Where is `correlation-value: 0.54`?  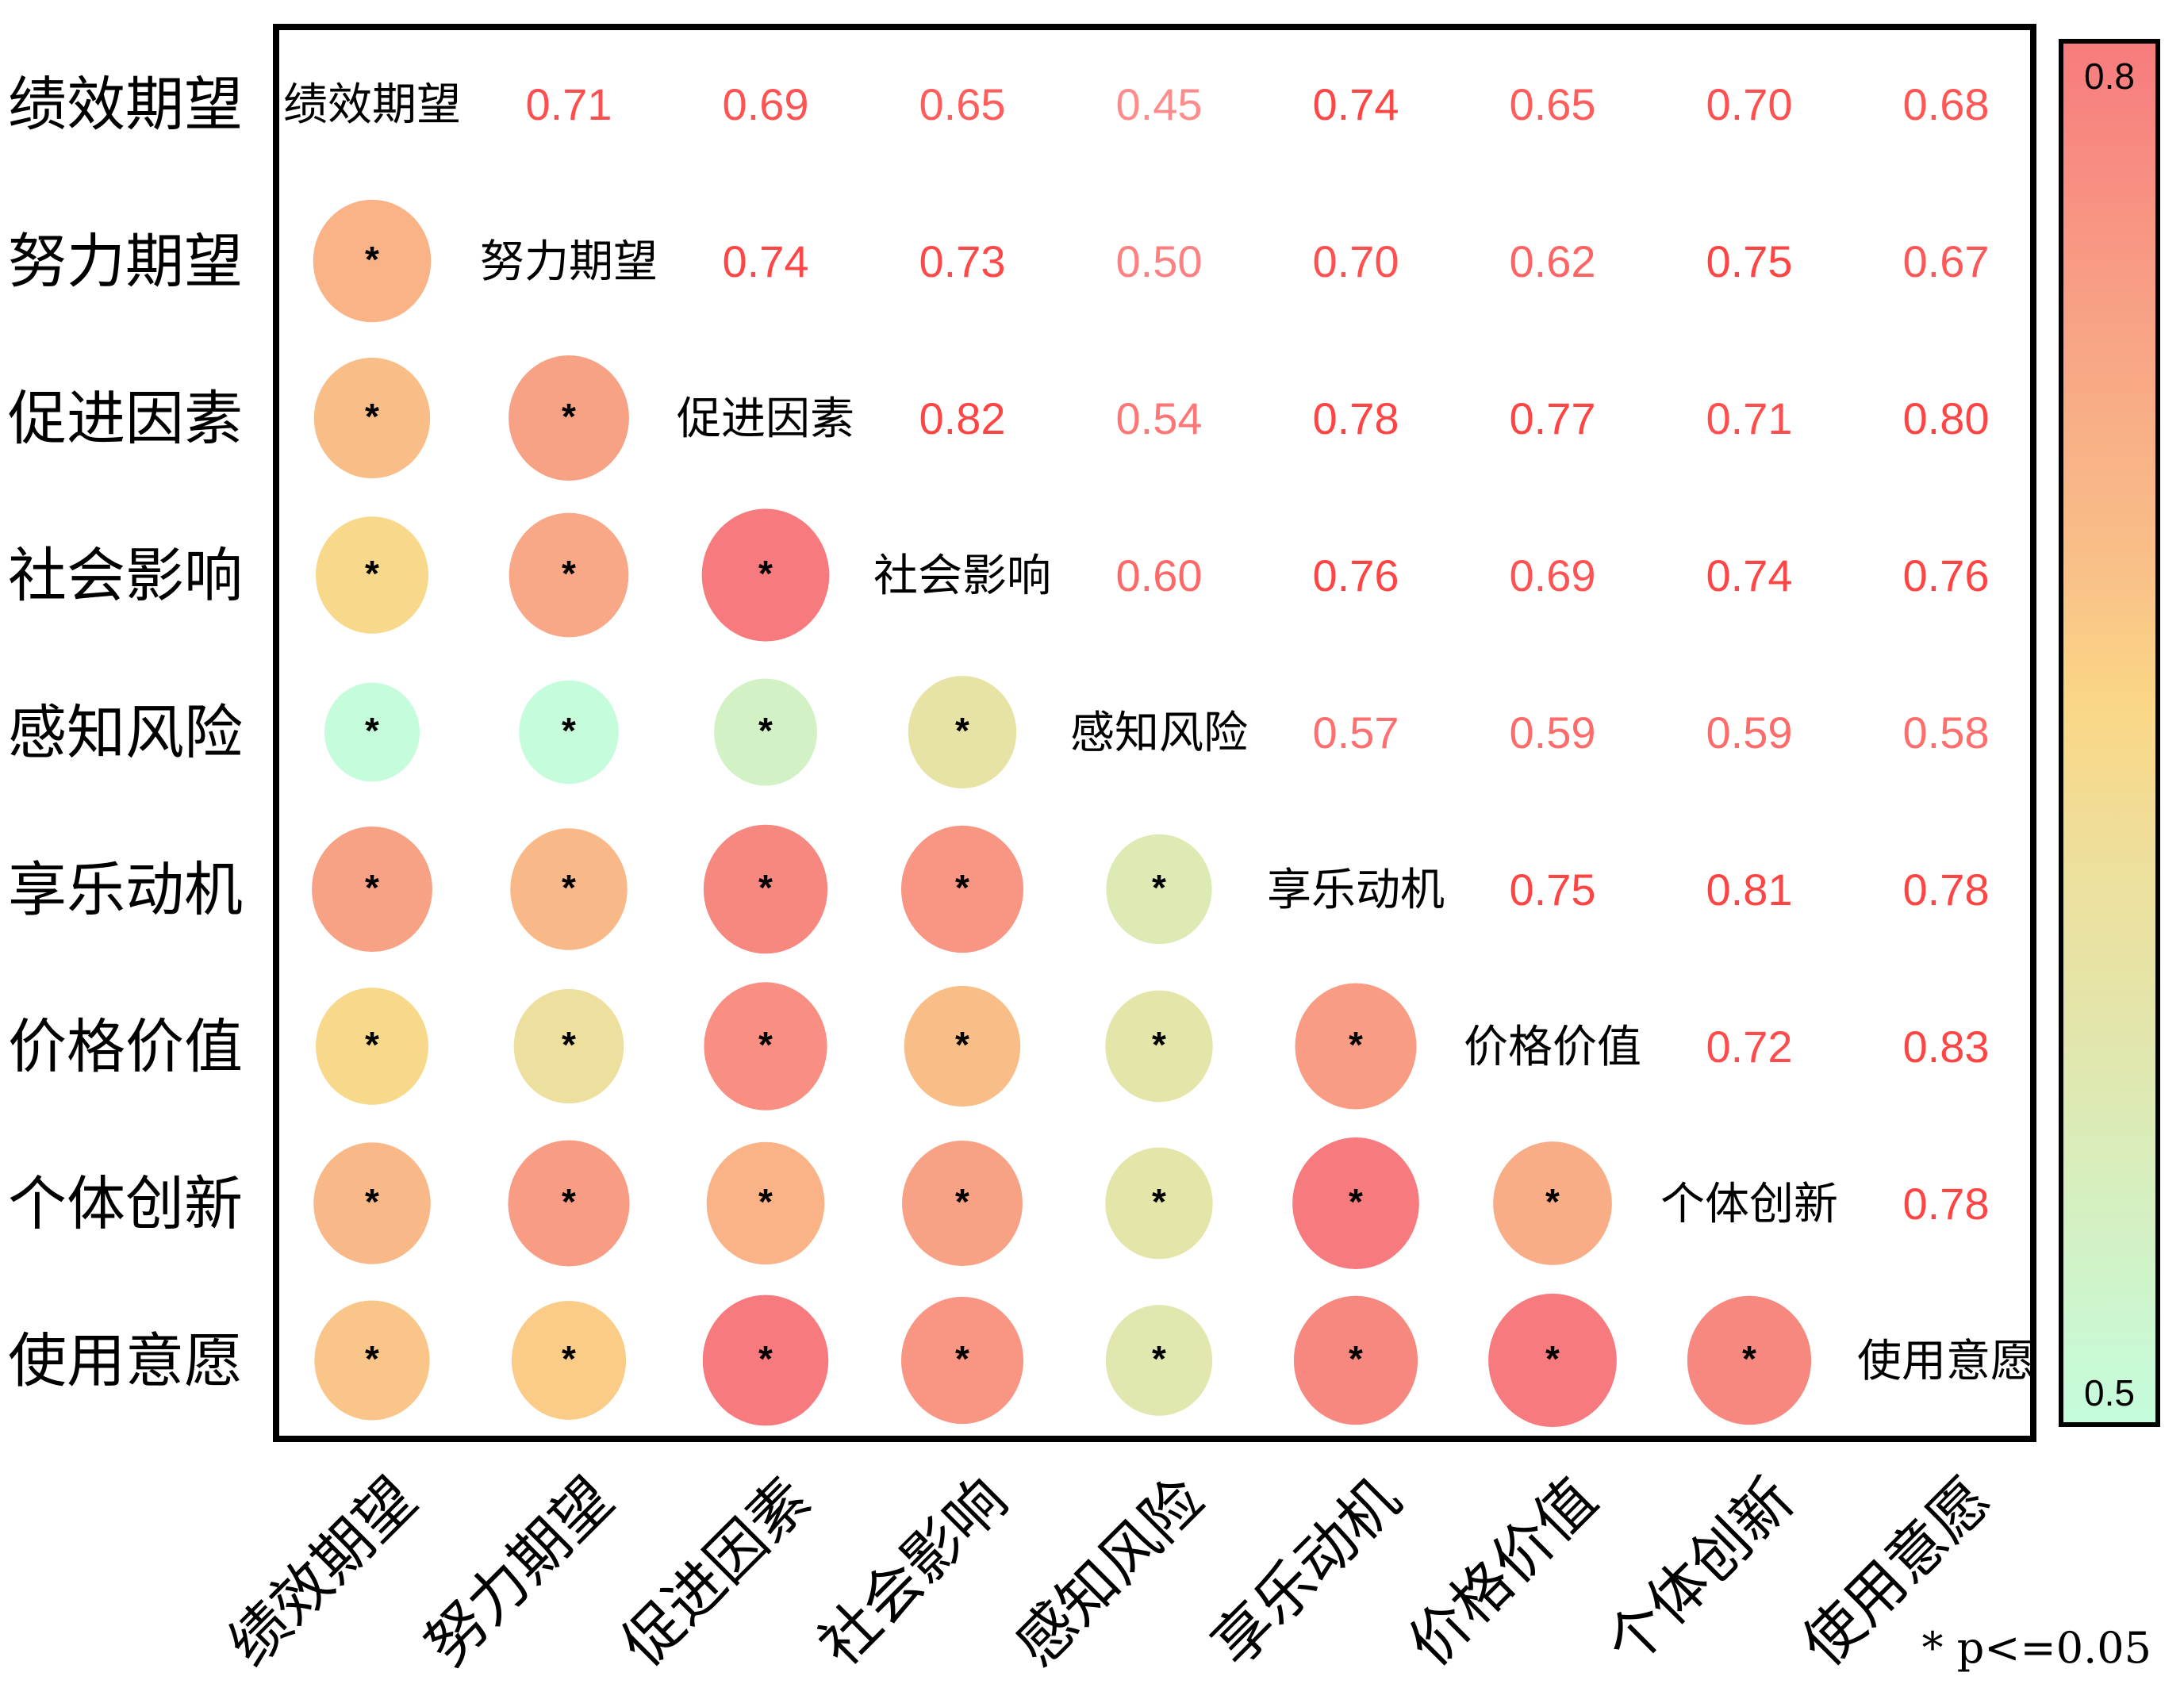 correlation-value: 0.54 is located at coordinates (1159, 418).